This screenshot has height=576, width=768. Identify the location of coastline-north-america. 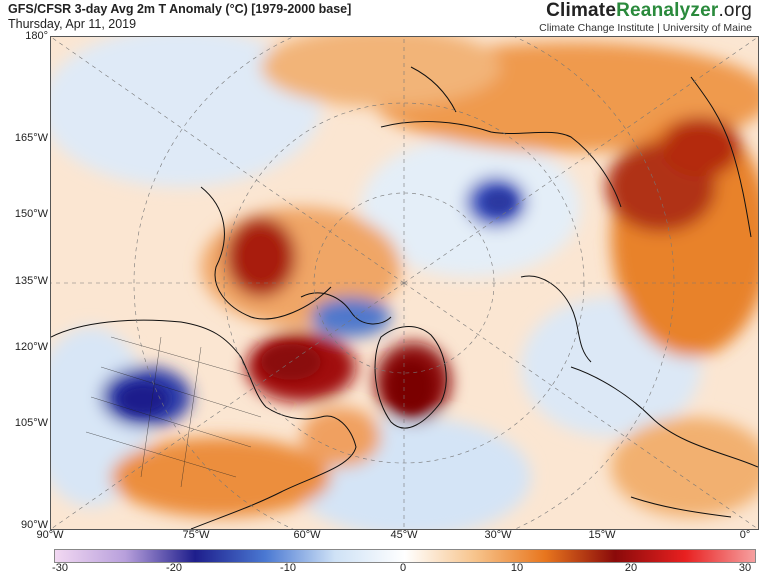
(204, 424).